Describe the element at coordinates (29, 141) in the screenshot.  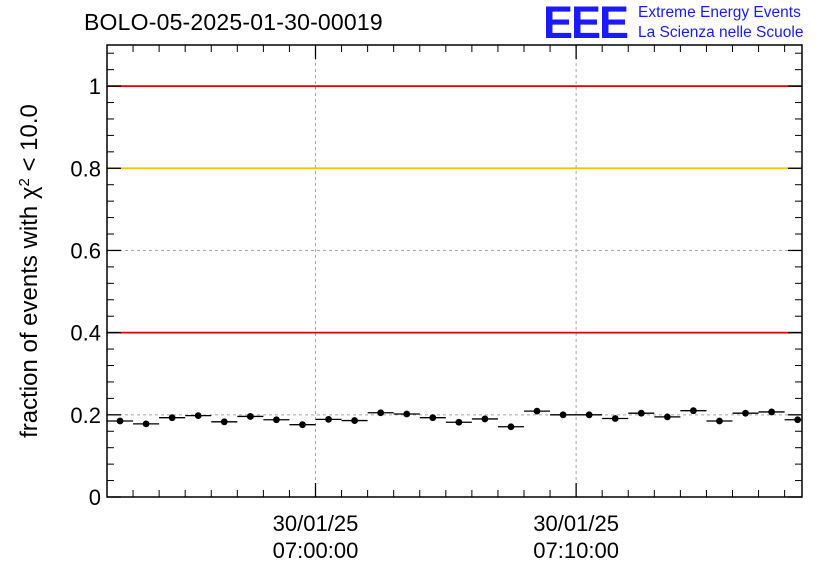
I see `y-axis-label-tail: < 10.0` at that location.